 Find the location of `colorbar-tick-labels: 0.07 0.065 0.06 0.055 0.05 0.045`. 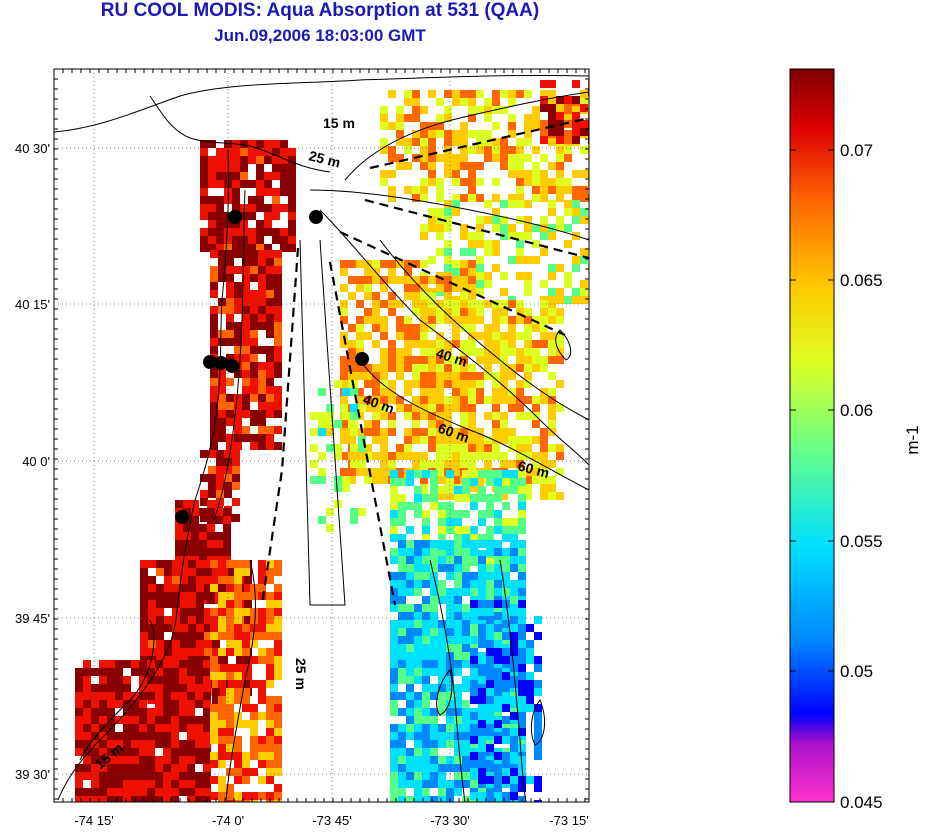

colorbar-tick-labels: 0.07 0.065 0.06 0.055 0.05 0.045 is located at coordinates (861, 476).